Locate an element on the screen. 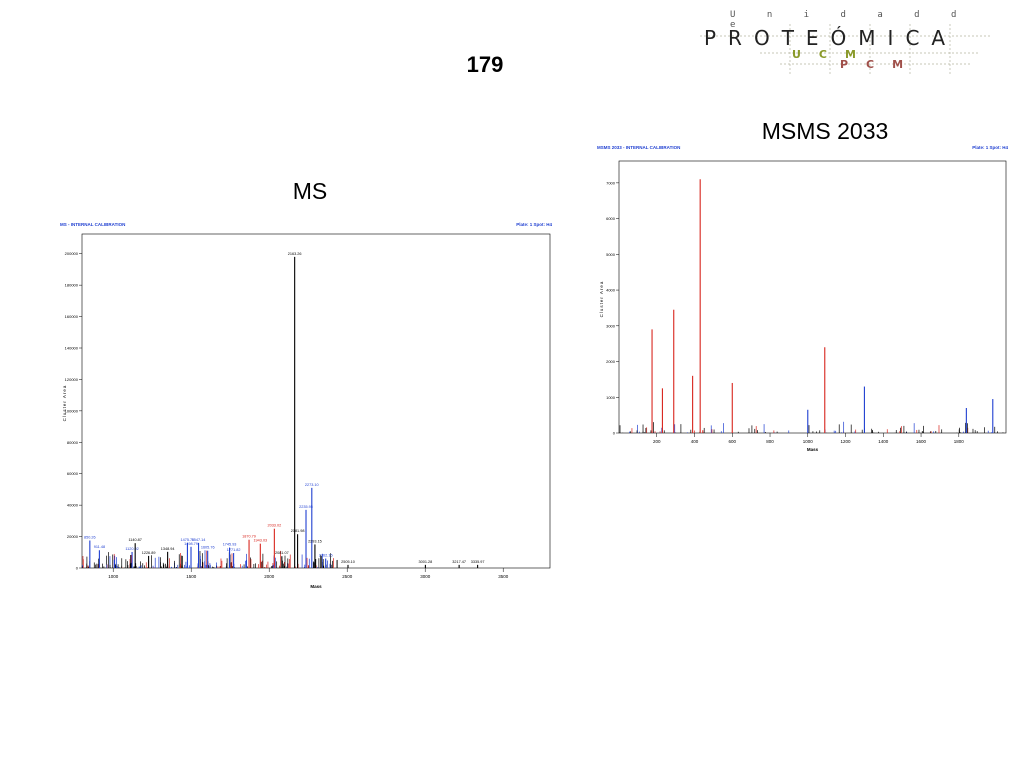  ms-peak-label: 1120.92 is located at coordinates (131, 549).